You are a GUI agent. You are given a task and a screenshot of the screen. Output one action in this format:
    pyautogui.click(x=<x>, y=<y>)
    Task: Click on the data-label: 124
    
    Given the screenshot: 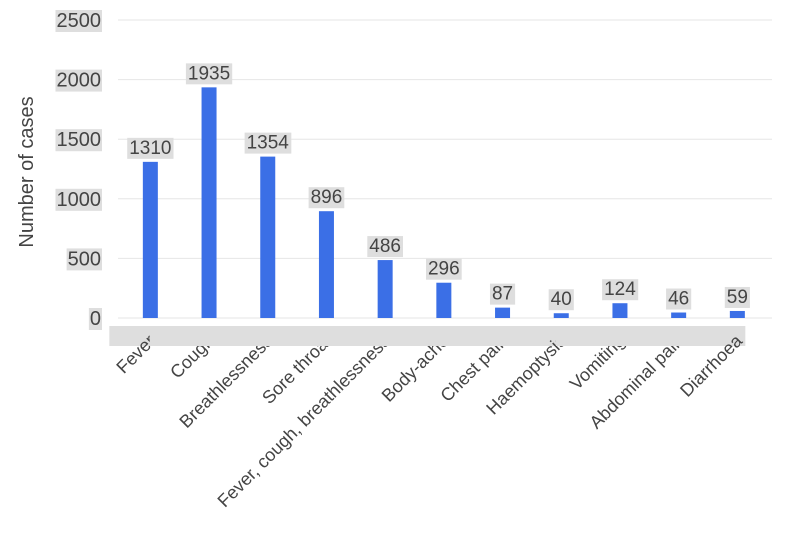 What is the action you would take?
    pyautogui.click(x=620, y=289)
    